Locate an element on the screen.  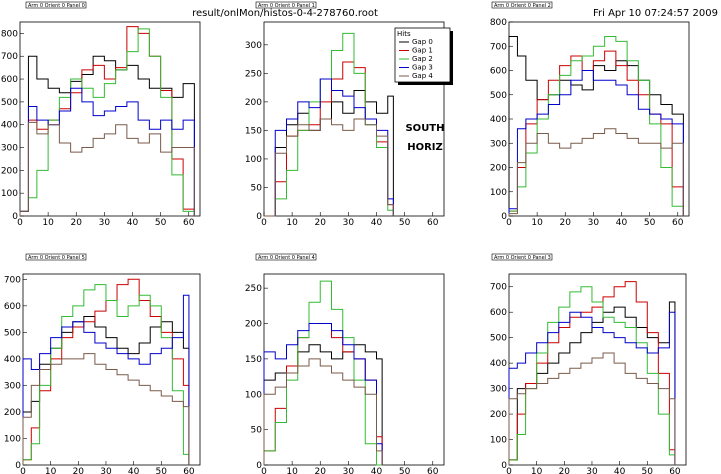
legend-title: Hits is located at coordinates (404, 34).